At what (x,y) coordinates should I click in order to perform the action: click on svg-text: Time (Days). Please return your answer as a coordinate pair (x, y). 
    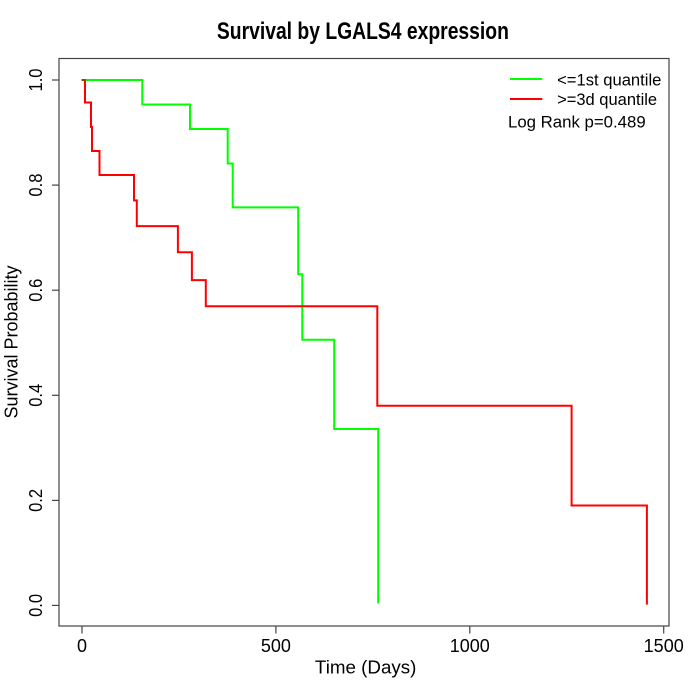
    Looking at the image, I should click on (366, 668).